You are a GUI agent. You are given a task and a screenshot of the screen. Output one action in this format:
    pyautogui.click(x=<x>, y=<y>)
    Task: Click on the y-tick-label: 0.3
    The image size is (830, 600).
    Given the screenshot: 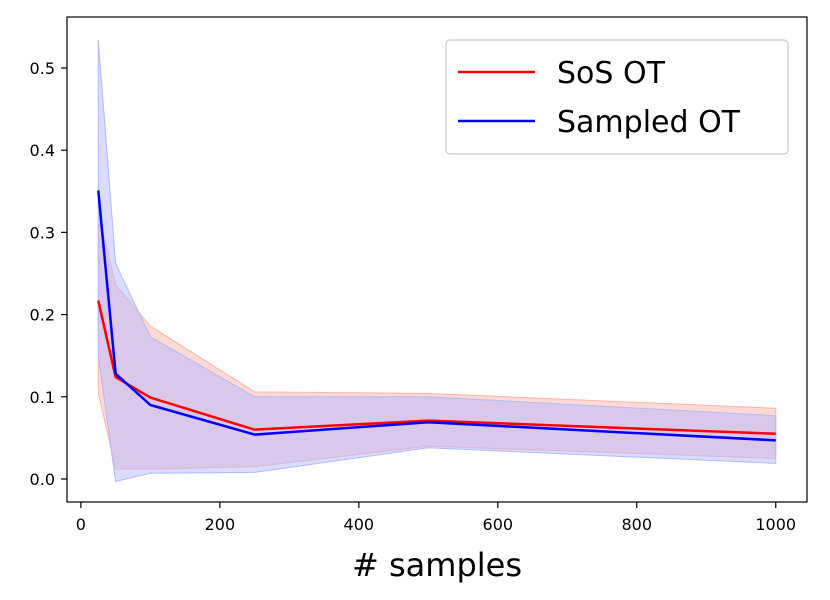 What is the action you would take?
    pyautogui.click(x=42, y=232)
    